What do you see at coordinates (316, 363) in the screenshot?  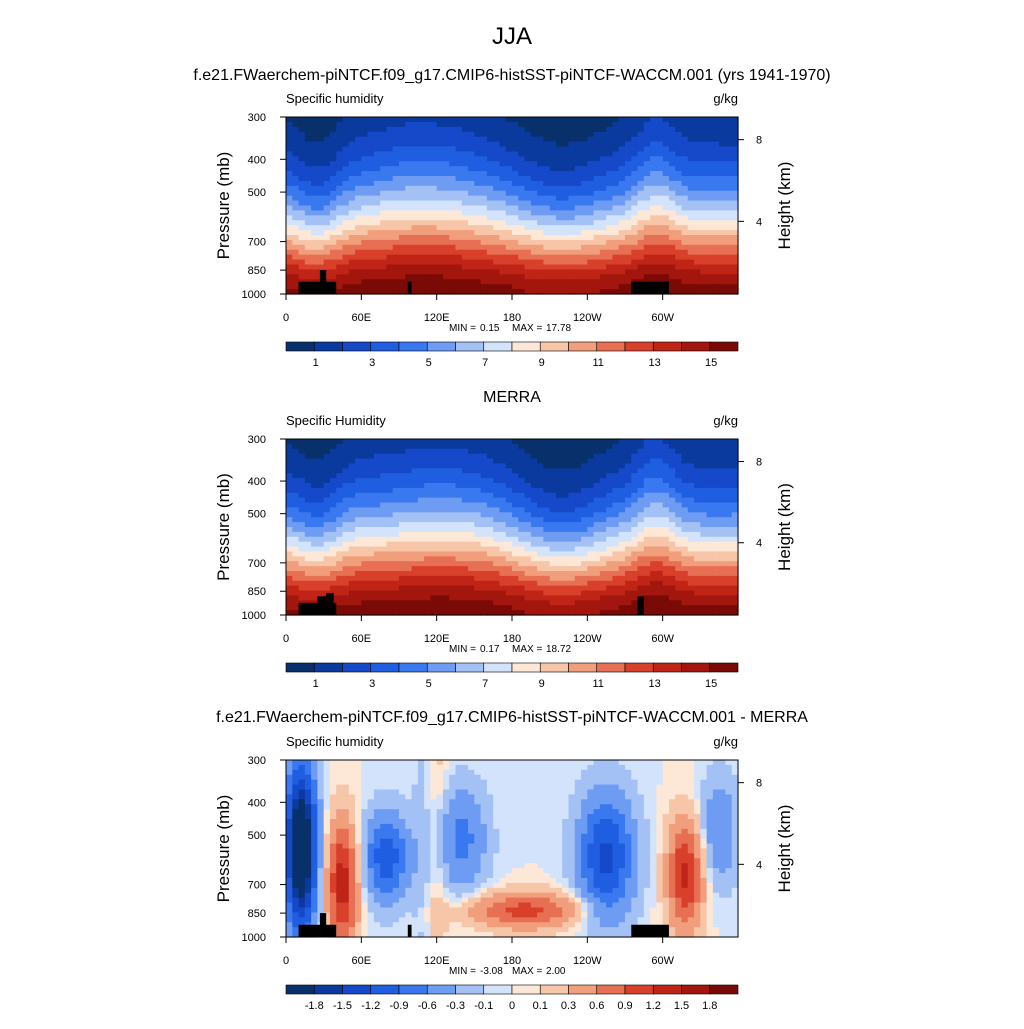 I see `colorbar-label: 1` at bounding box center [316, 363].